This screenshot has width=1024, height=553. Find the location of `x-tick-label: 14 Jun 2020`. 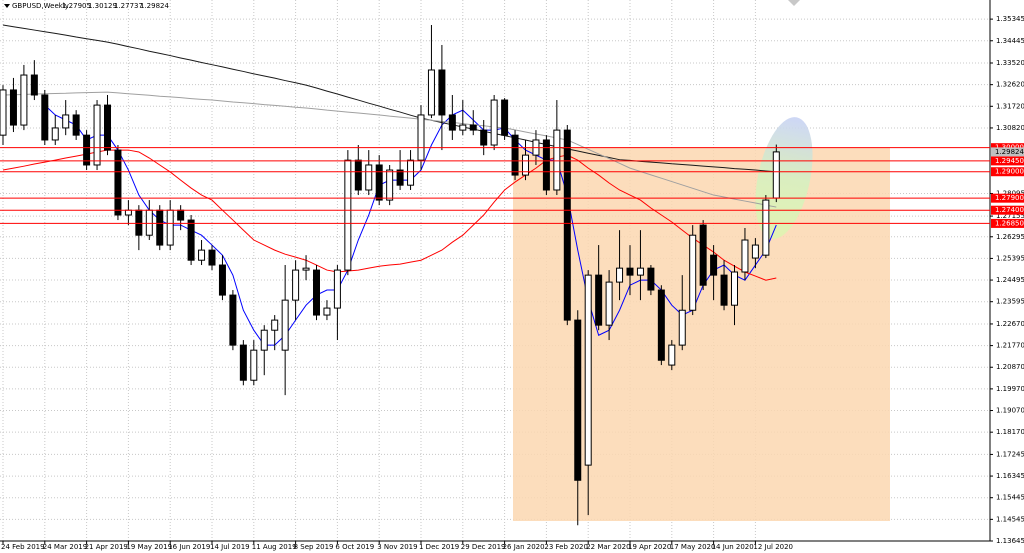

x-tick-label: 14 Jun 2020 is located at coordinates (733, 547).